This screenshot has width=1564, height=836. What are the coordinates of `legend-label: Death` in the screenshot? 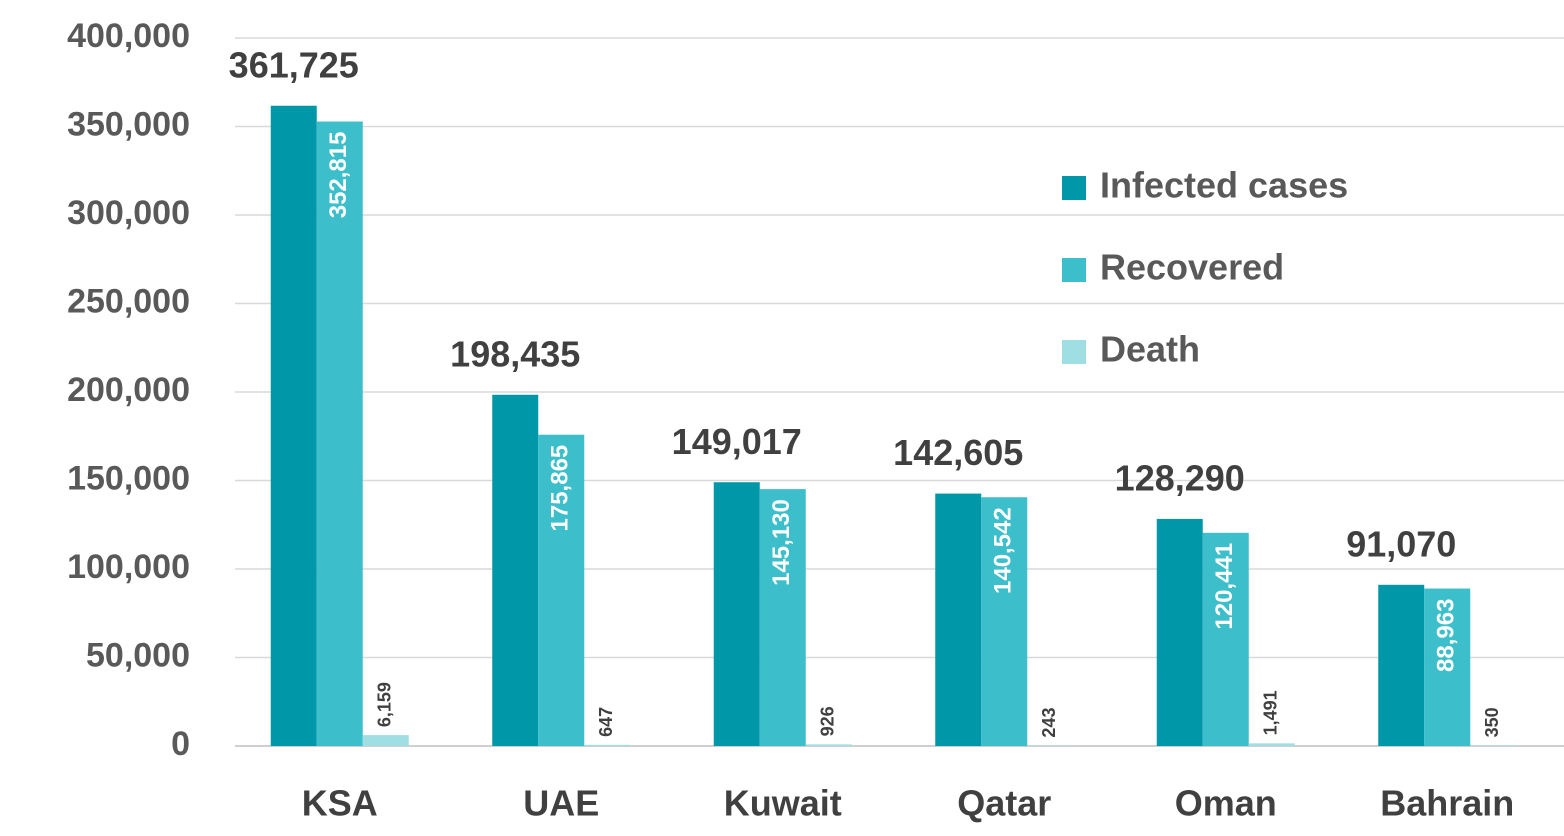 It's located at (1150, 349).